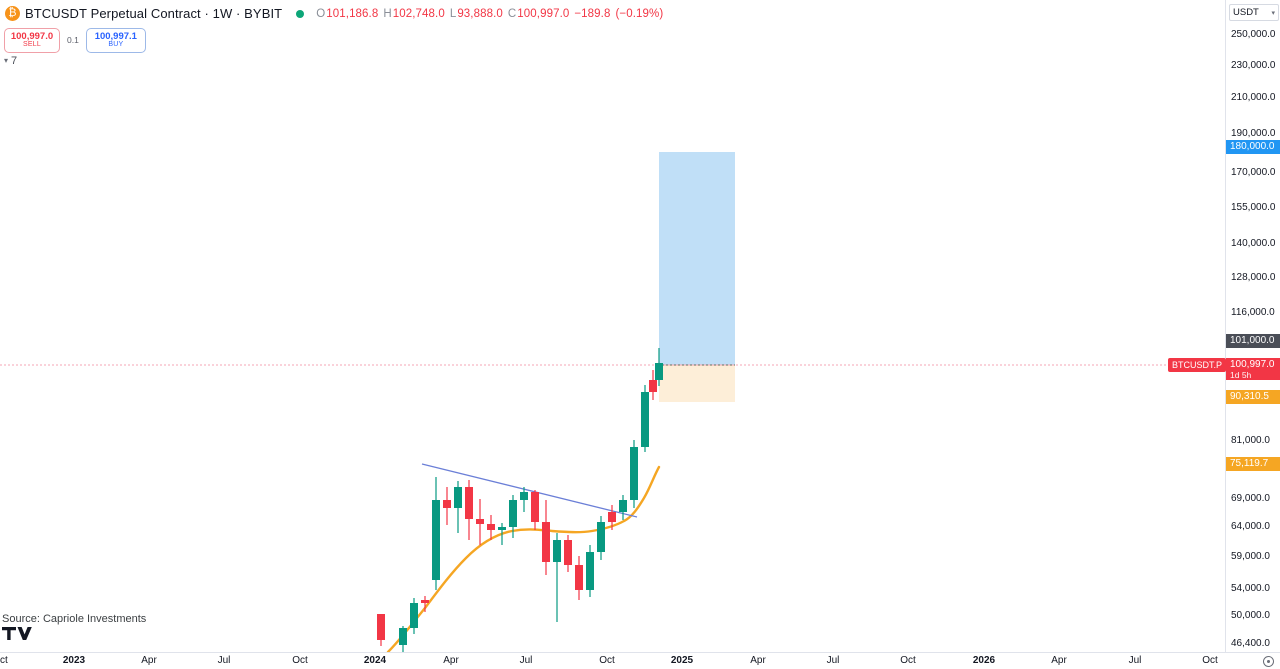 This screenshot has height=669, width=1280. Describe the element at coordinates (1253, 34) in the screenshot. I see `price-tick: 250,000.0` at that location.